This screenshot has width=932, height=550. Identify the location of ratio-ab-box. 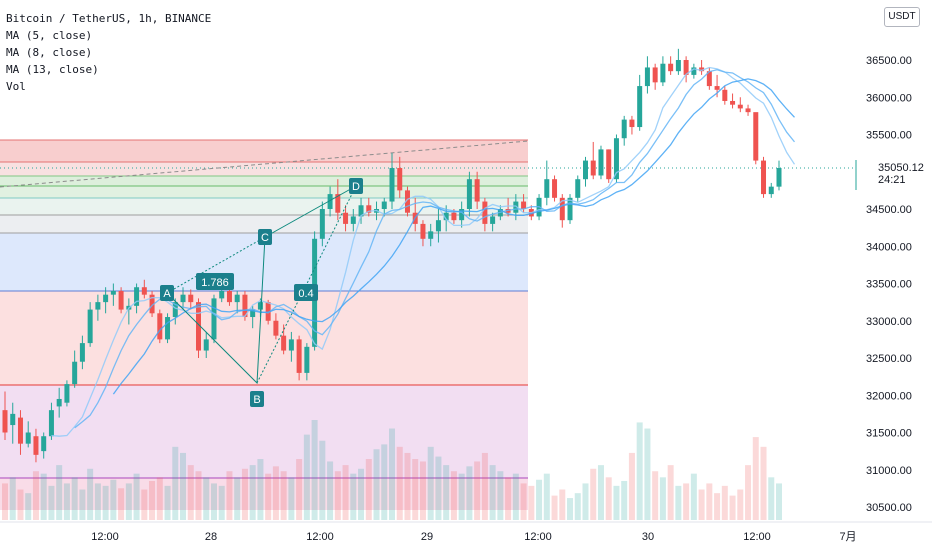
(215, 281).